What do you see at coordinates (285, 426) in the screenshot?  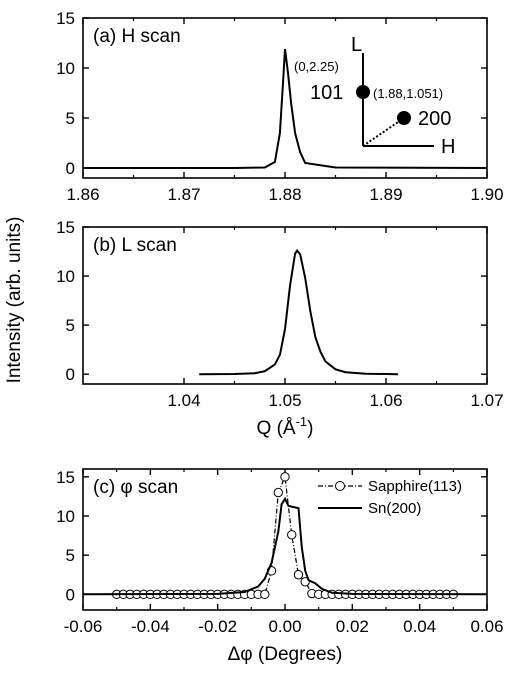 I see `x-axis-label: Q (Å-1)` at bounding box center [285, 426].